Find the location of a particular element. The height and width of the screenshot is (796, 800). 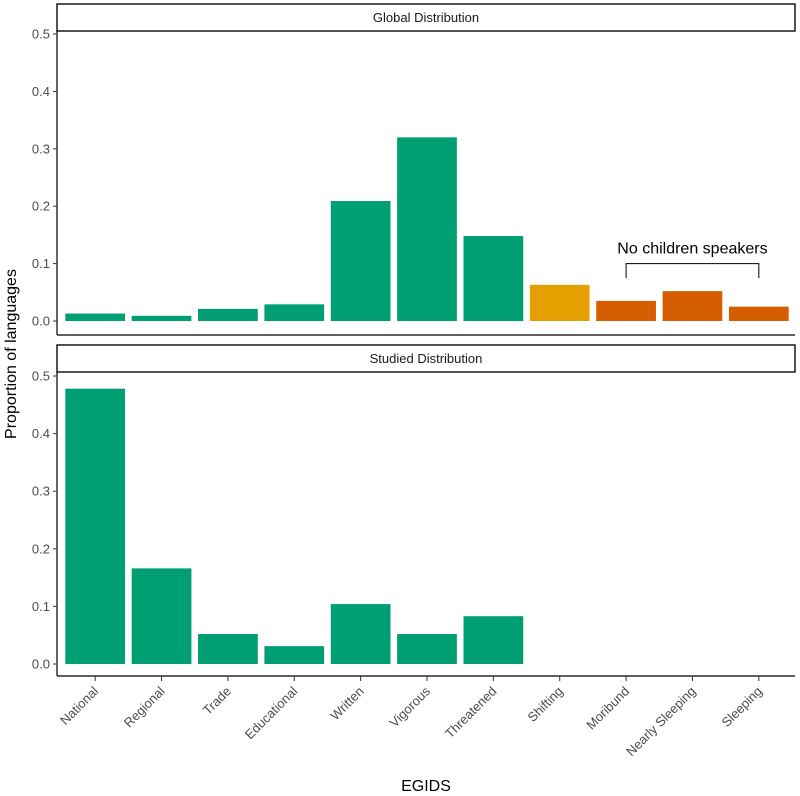

y-tick-label-studied: 0.1 is located at coordinates (41, 606).